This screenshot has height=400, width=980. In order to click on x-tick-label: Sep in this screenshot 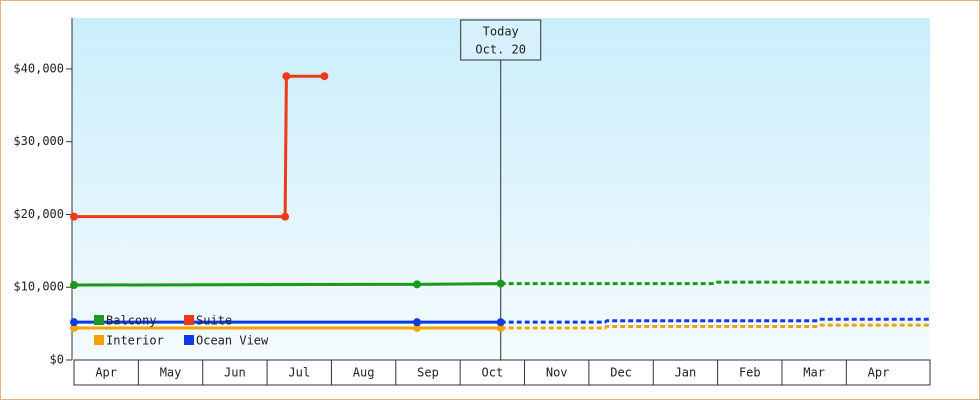, I will do `click(428, 373)`.